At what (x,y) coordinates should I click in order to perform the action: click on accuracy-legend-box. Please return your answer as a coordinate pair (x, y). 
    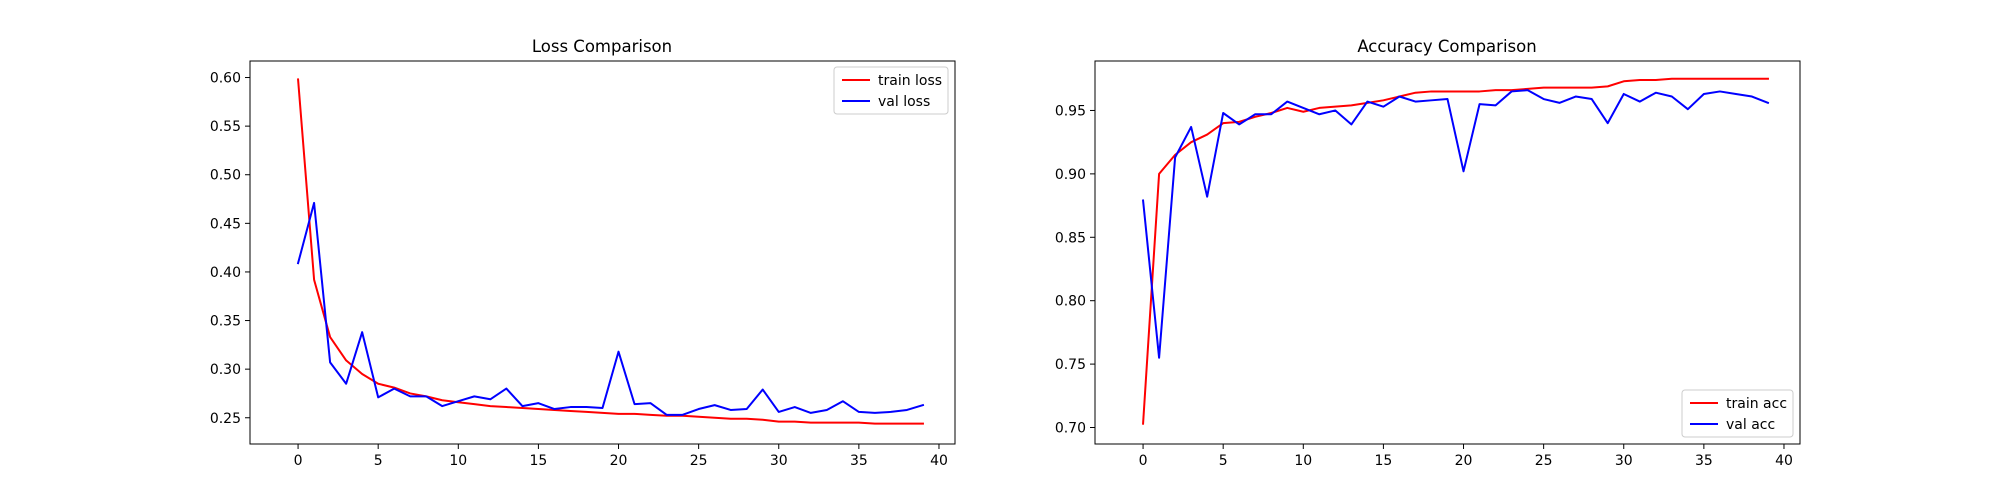
    Looking at the image, I should click on (1737, 413).